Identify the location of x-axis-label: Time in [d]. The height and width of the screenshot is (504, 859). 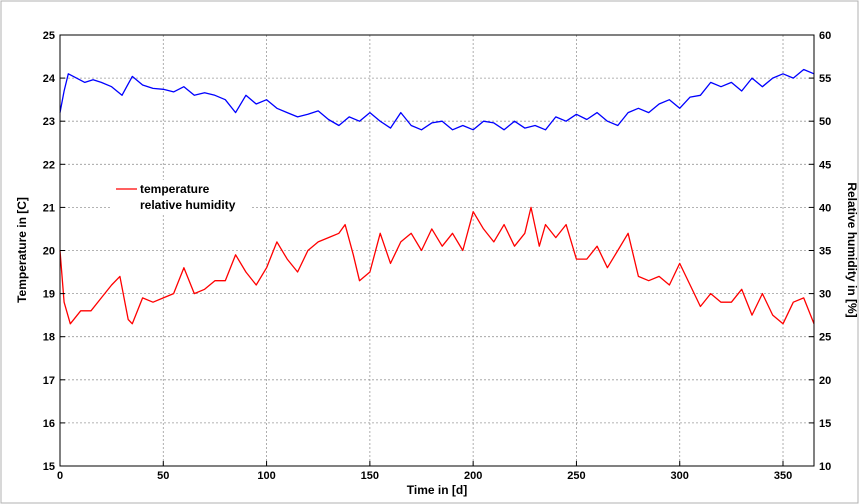
(437, 490).